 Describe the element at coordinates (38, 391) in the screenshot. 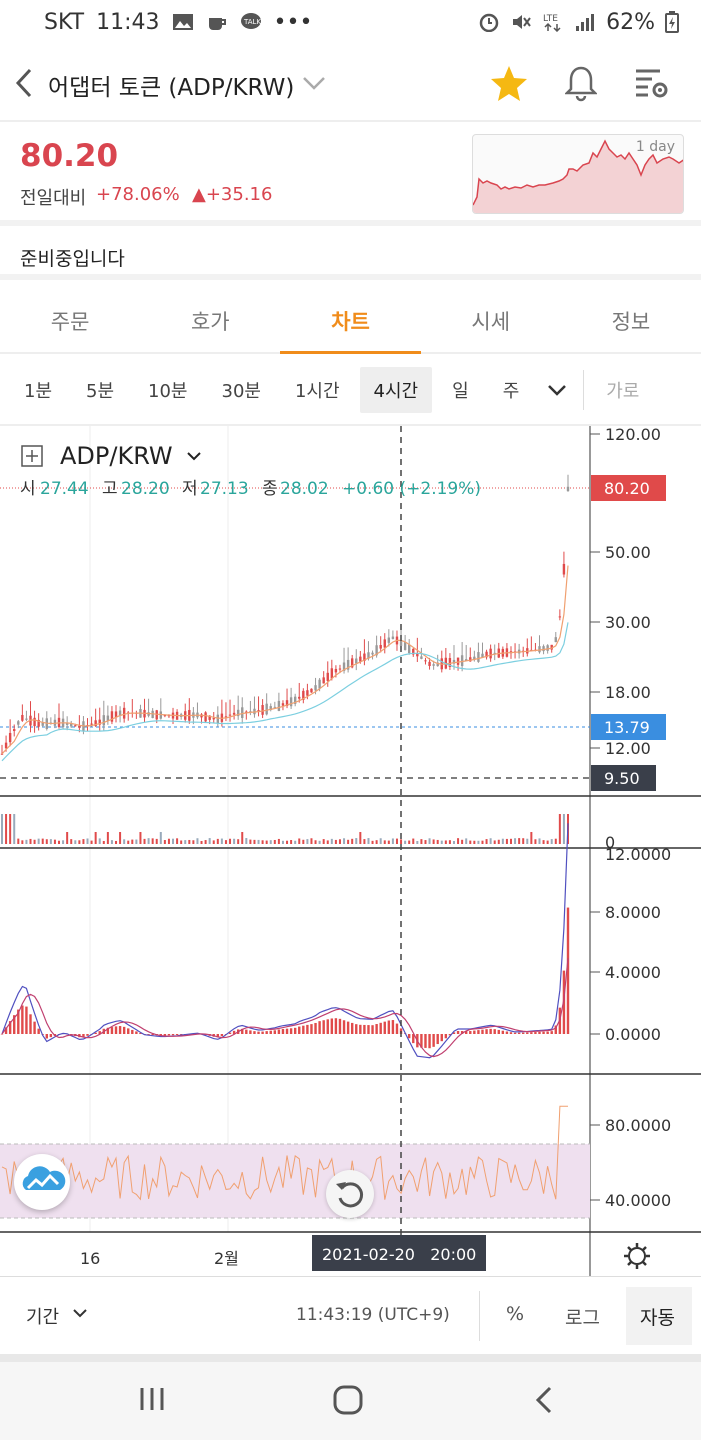

I see `interval-1min: 1분` at that location.